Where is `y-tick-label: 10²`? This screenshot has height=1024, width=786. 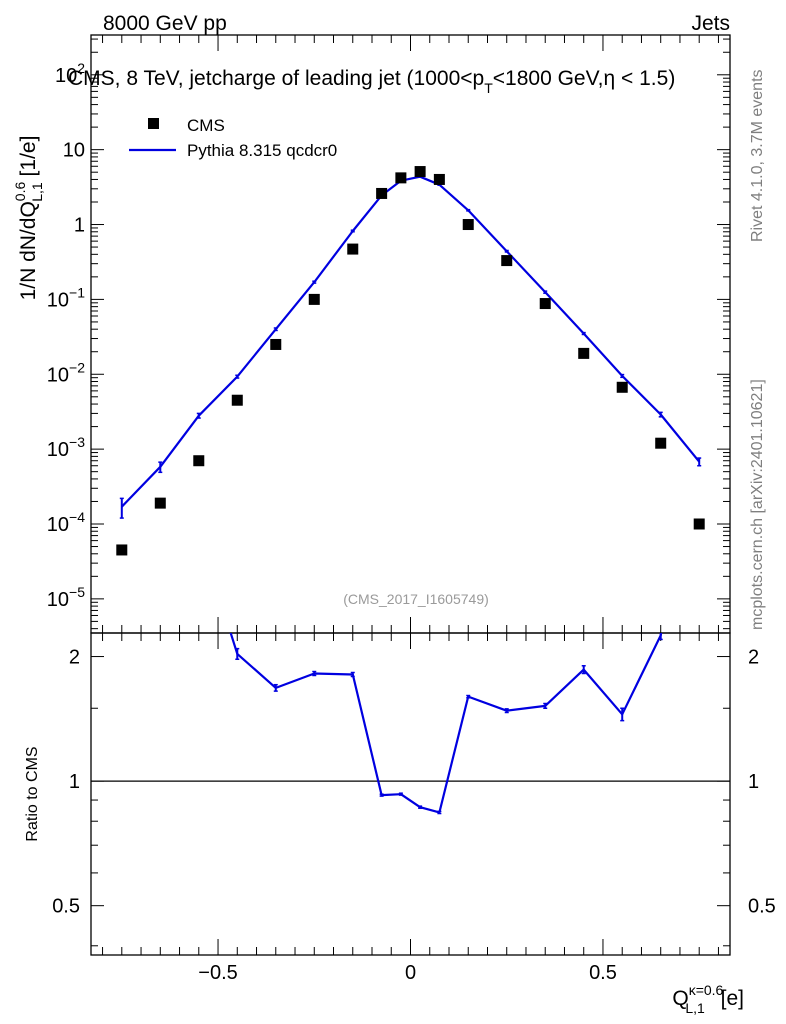
y-tick-label: 10² is located at coordinates (70, 73).